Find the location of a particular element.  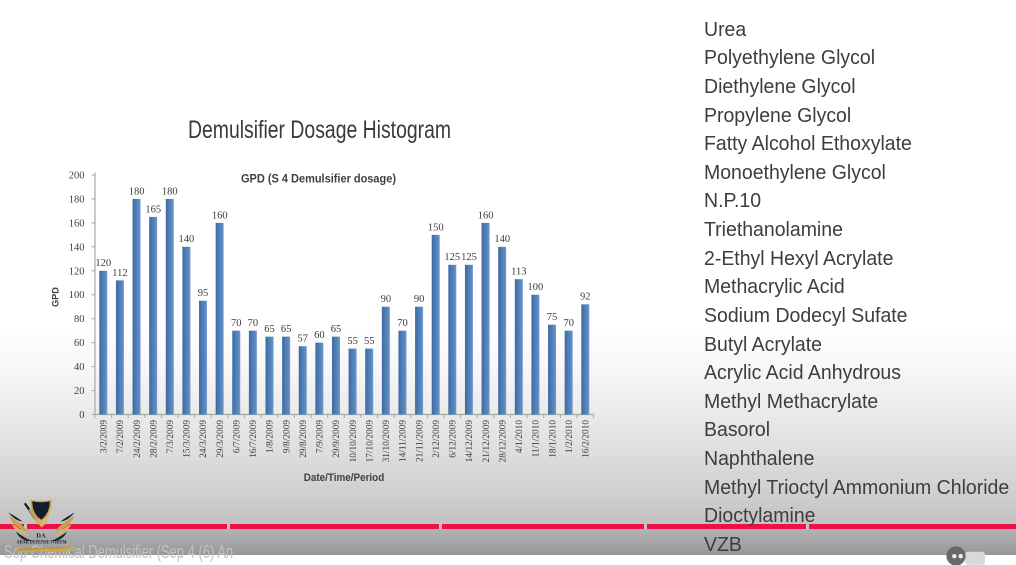

svg-text: 1/2/2010 is located at coordinates (570, 436).